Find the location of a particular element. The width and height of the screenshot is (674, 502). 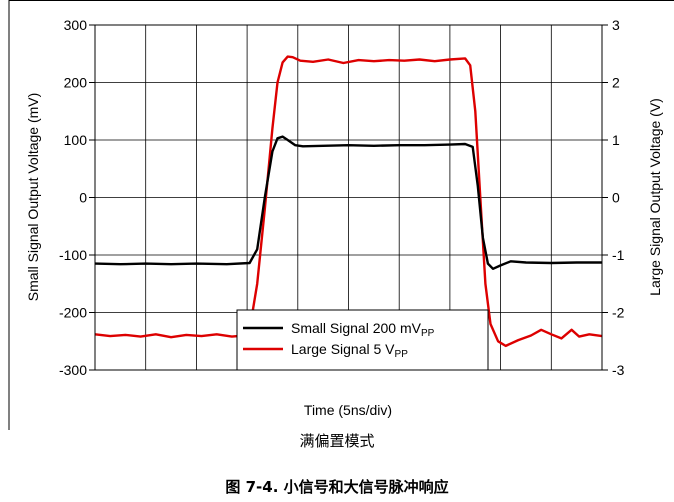

legend-small-signal-main: Small Signal 200 mV is located at coordinates (356, 328).